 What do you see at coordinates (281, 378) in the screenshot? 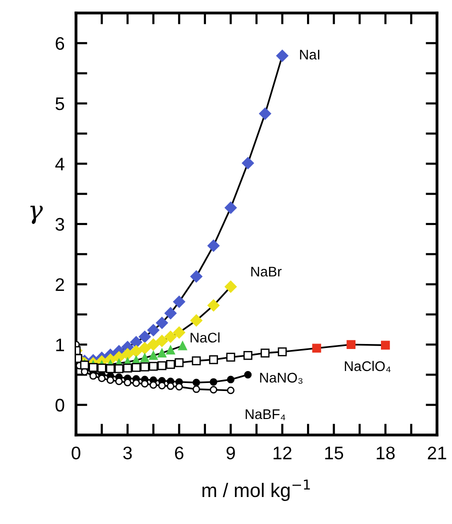
I see `series-label: NaNO₃` at bounding box center [281, 378].